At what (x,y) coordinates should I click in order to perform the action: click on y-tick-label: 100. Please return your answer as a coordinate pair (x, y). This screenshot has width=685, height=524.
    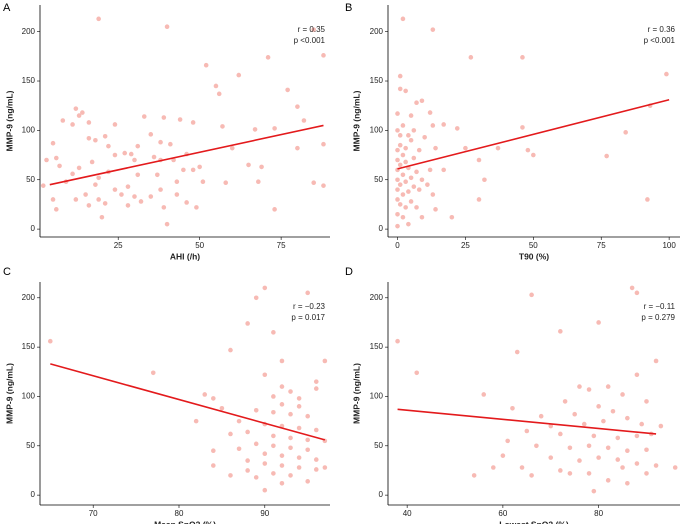
    Looking at the image, I should click on (29, 129).